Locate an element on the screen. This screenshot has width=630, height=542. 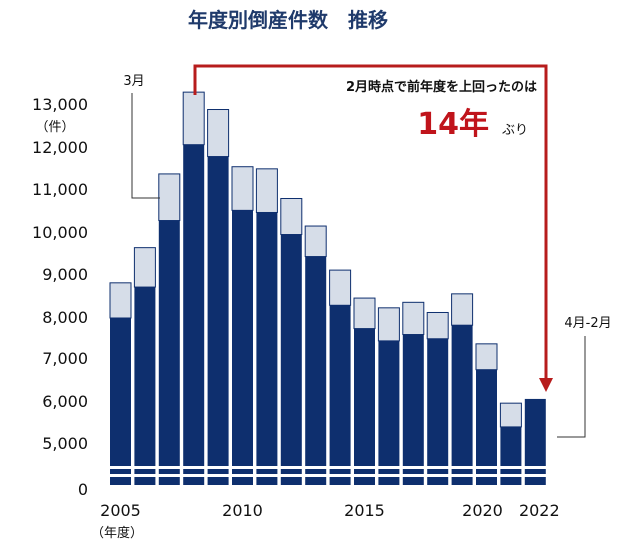
bar-march-2010 is located at coordinates (242, 188).